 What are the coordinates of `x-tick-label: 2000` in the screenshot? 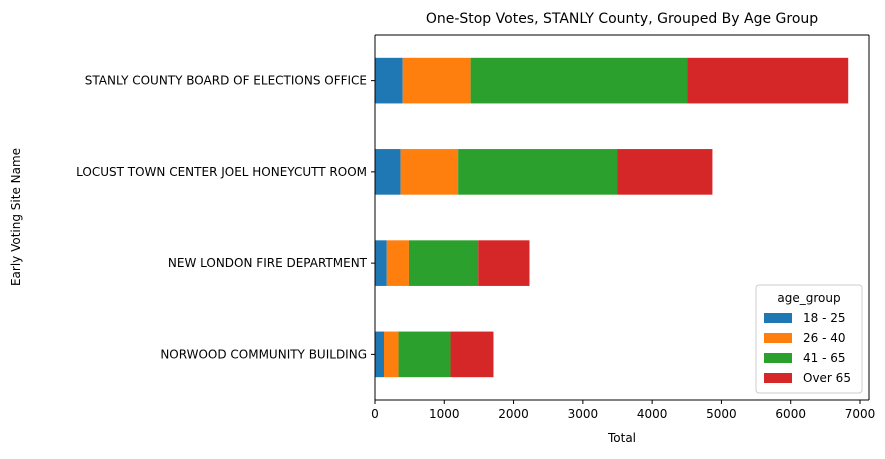 It's located at (513, 414).